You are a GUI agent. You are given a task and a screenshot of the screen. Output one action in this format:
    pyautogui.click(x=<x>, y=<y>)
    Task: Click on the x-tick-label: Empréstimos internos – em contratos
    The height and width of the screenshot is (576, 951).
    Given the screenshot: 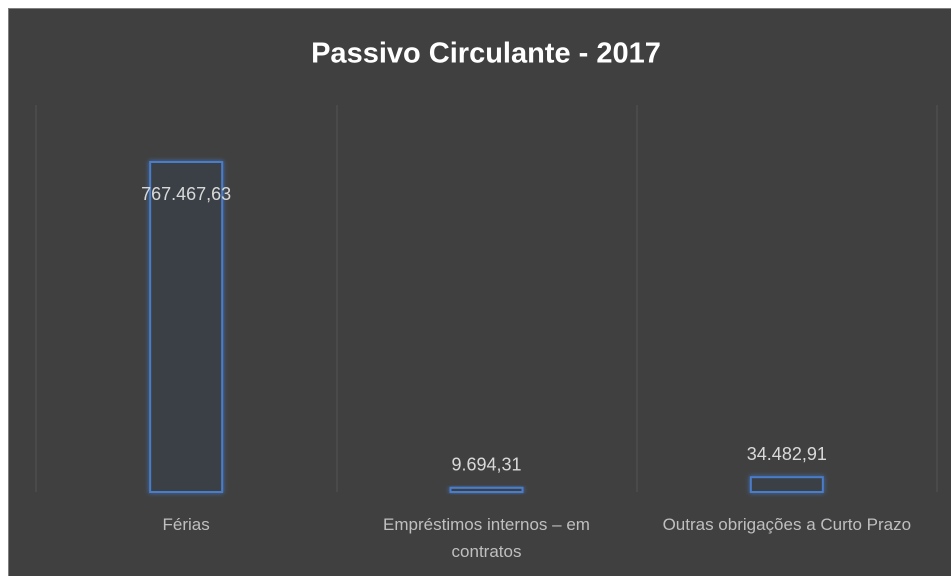 What is the action you would take?
    pyautogui.click(x=486, y=538)
    